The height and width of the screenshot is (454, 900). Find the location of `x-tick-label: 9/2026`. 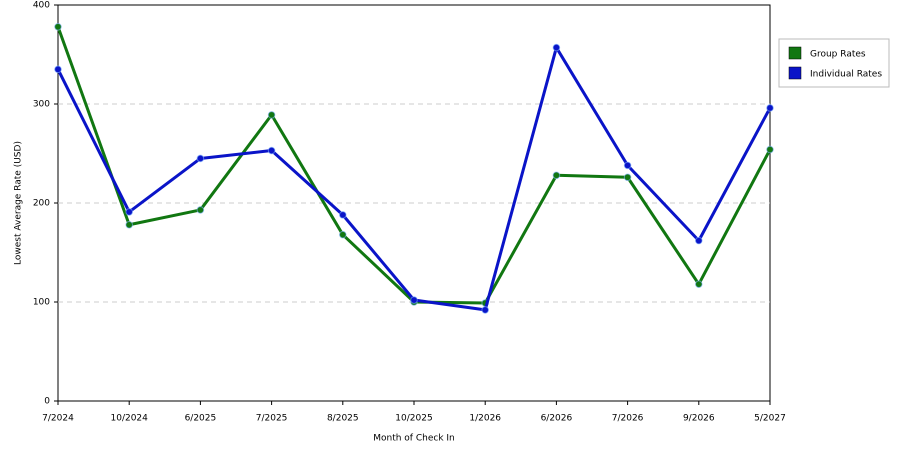

x-tick-label: 9/2026 is located at coordinates (699, 419).